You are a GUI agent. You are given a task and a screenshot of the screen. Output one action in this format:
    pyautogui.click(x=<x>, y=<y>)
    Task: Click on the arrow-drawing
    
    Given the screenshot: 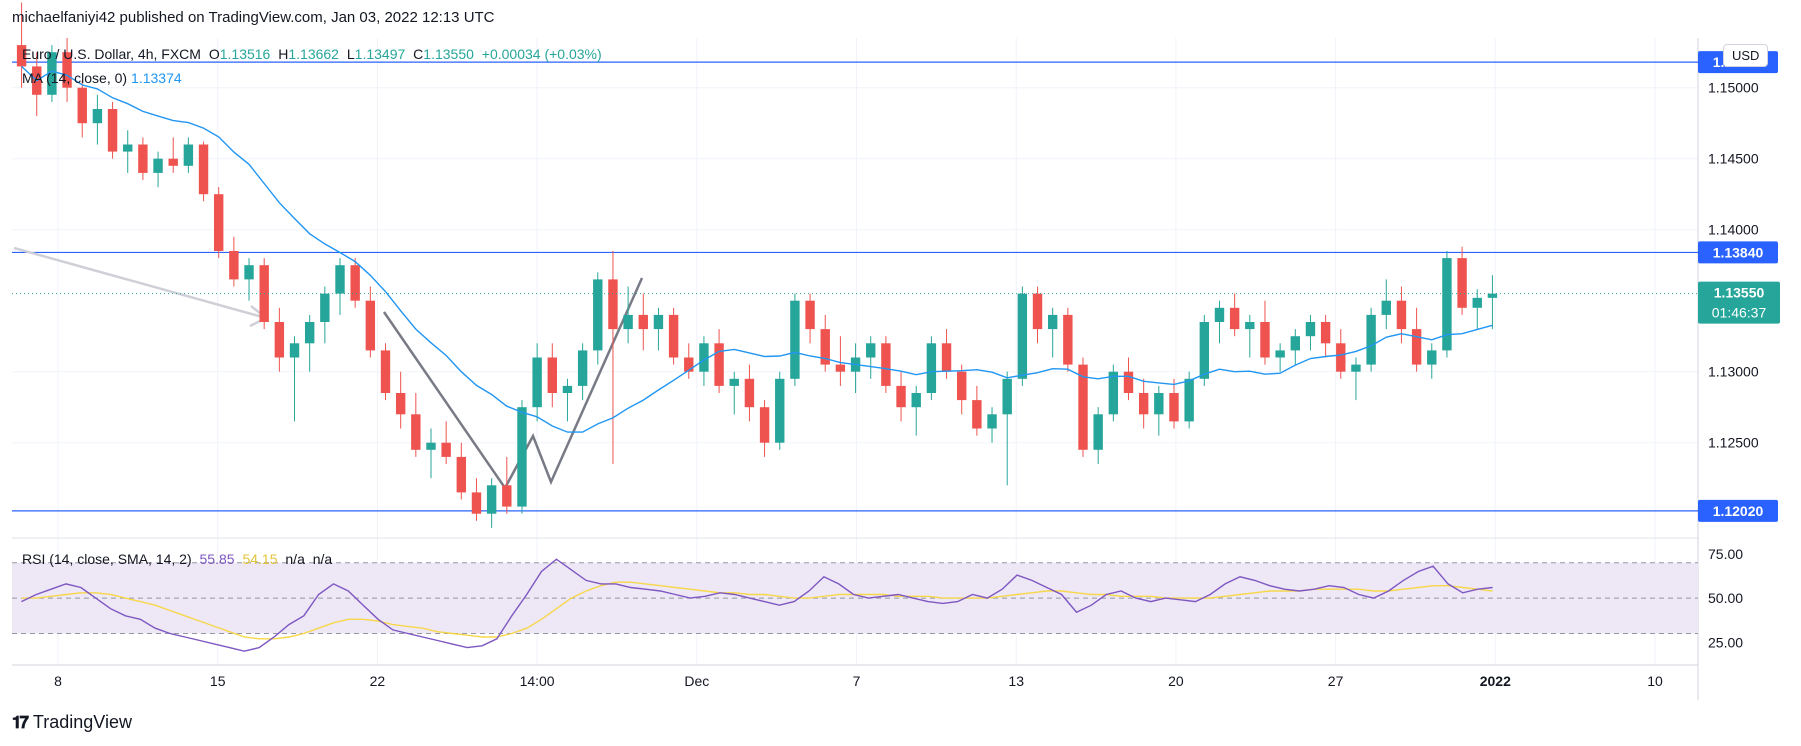 What is the action you would take?
    pyautogui.click(x=140, y=283)
    